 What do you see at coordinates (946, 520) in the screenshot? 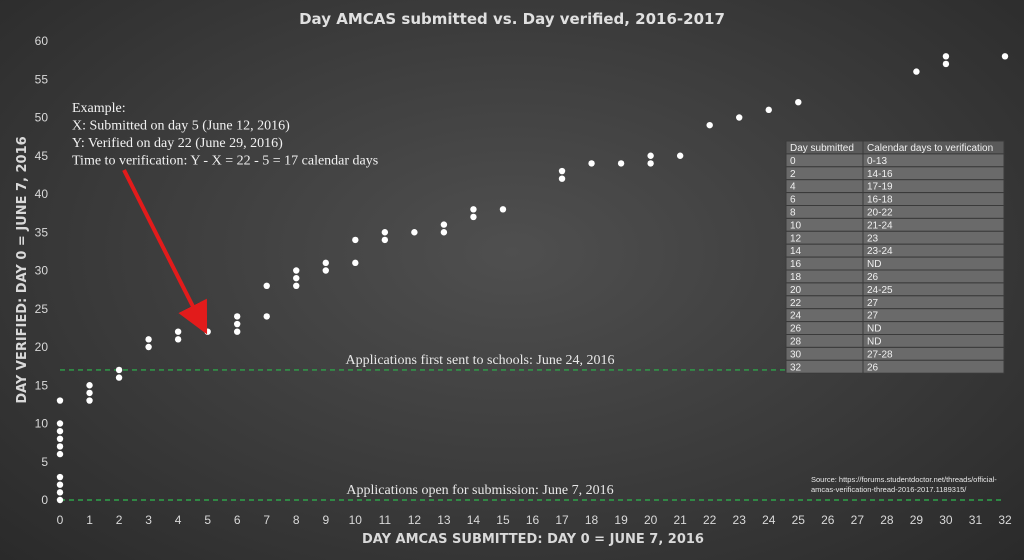
I see `x-tick-label: 30` at bounding box center [946, 520].